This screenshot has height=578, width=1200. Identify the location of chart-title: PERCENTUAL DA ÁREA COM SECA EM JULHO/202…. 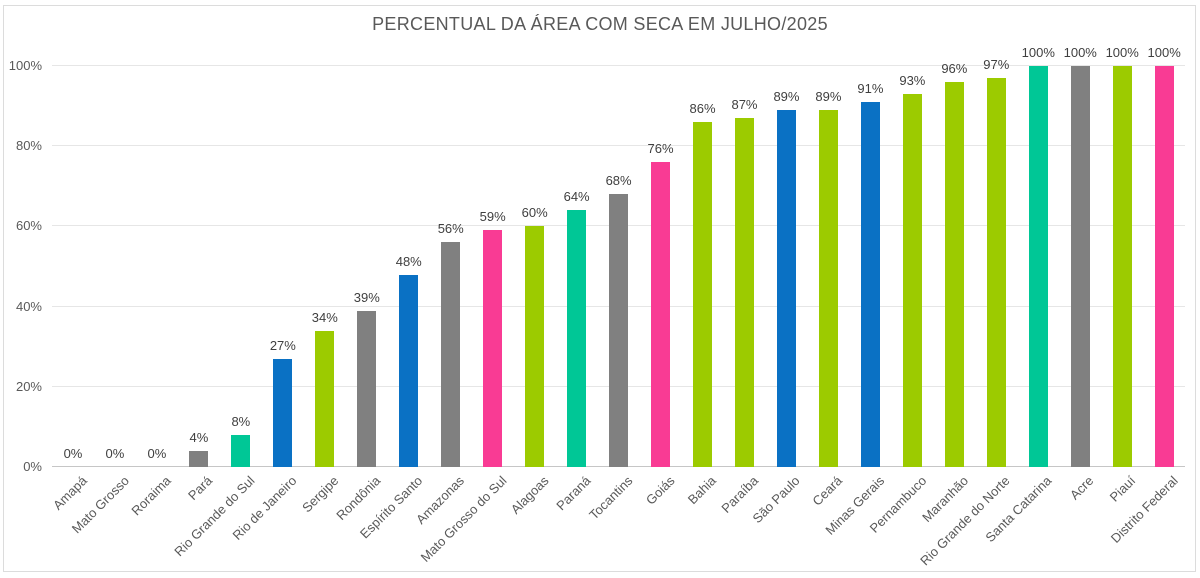
(600, 24).